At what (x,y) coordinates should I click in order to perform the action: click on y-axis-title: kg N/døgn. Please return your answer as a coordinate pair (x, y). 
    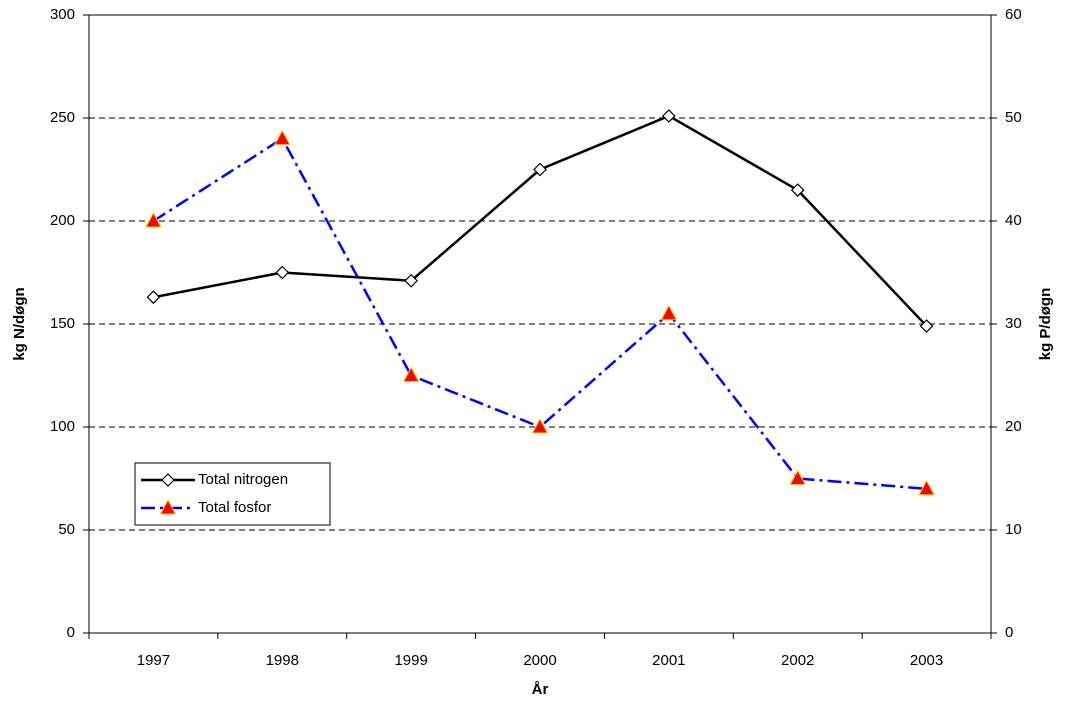
    Looking at the image, I should click on (19, 323).